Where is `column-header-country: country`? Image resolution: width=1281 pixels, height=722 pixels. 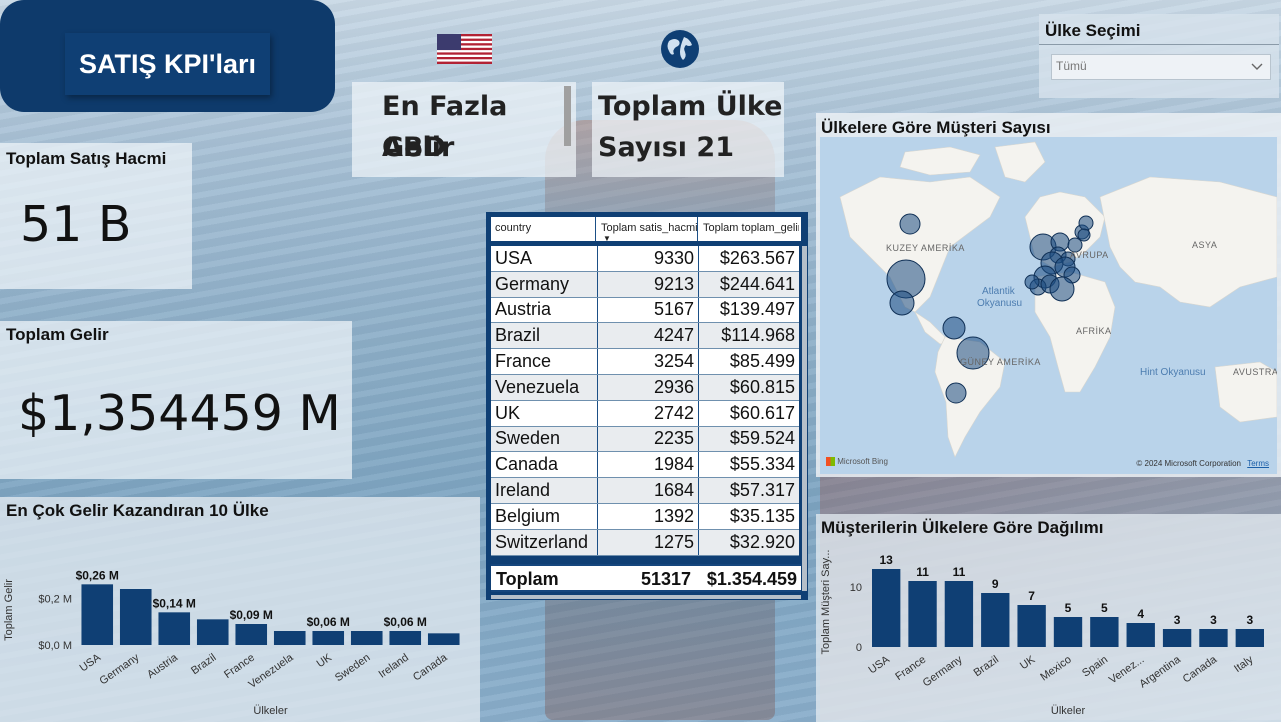
column-header-country: country is located at coordinates (513, 228).